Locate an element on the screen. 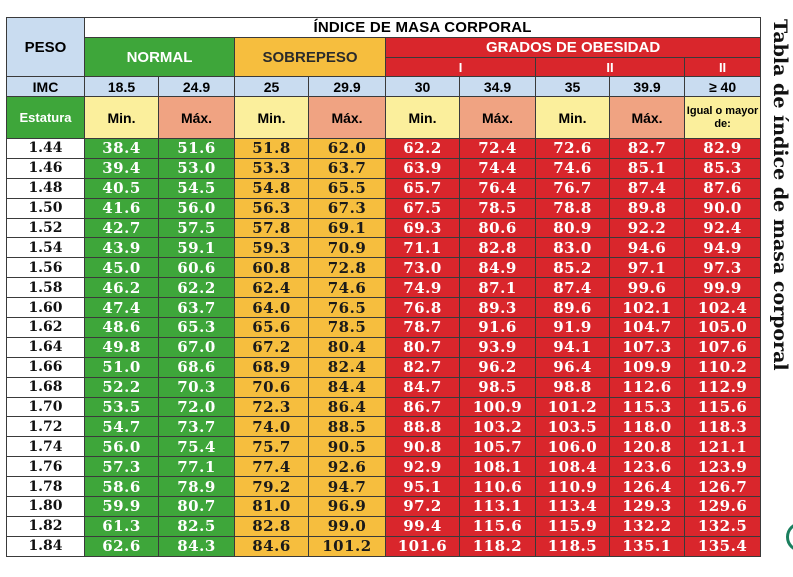  weight-cell: 108.4 is located at coordinates (572, 467).